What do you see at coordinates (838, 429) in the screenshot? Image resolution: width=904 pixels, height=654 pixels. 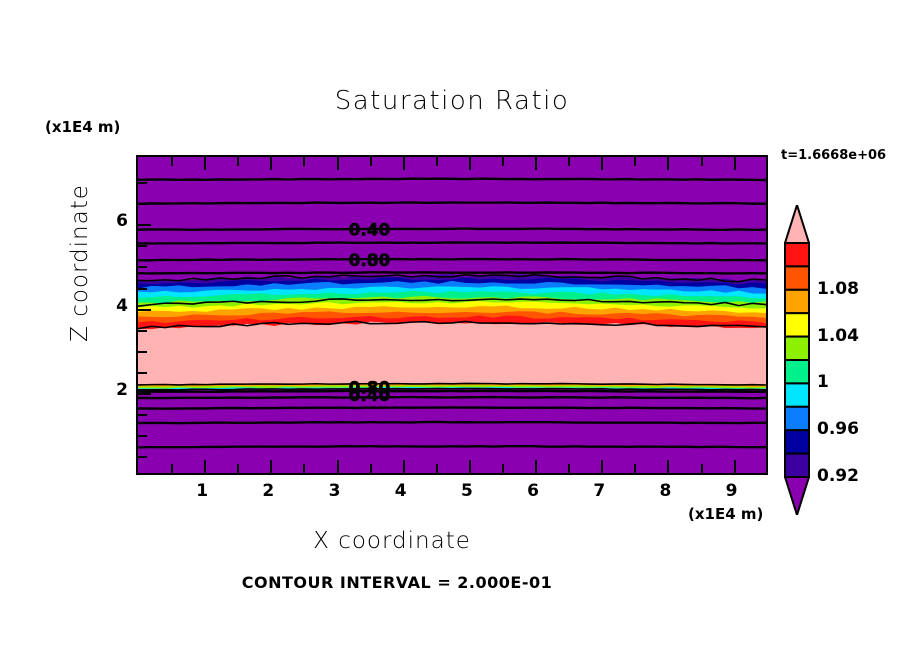 I see `colorbar-tick-label: 0.96` at bounding box center [838, 429].